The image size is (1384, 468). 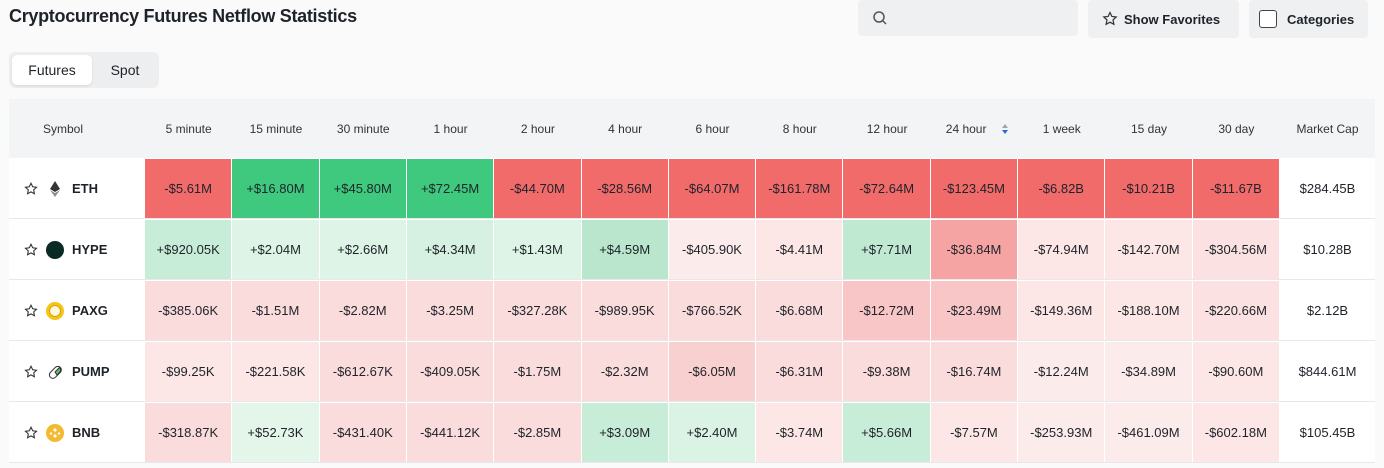 I want to click on column-header: 6 hour, so click(x=712, y=128).